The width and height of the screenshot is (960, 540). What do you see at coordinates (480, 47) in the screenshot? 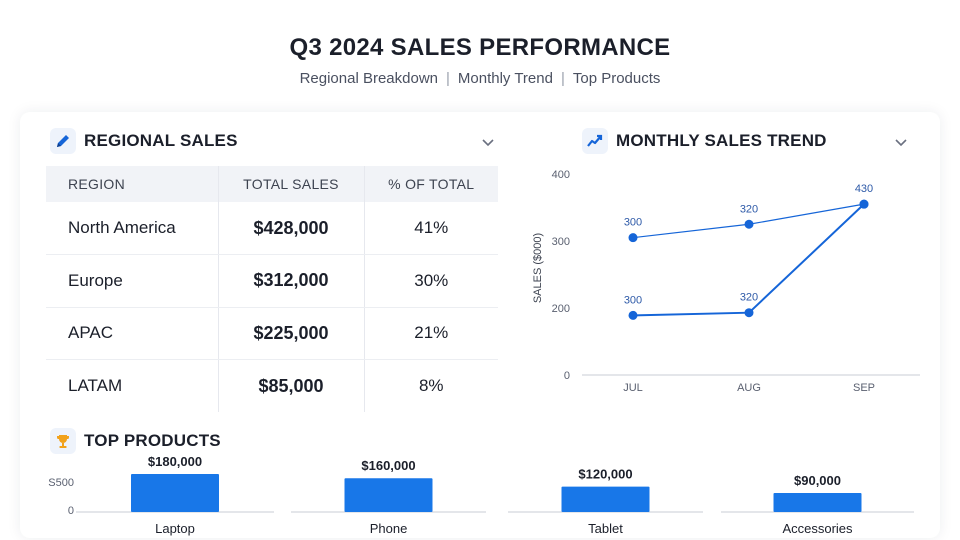
I see `page-title: Q3 2024 SALES PERFORMANCE` at bounding box center [480, 47].